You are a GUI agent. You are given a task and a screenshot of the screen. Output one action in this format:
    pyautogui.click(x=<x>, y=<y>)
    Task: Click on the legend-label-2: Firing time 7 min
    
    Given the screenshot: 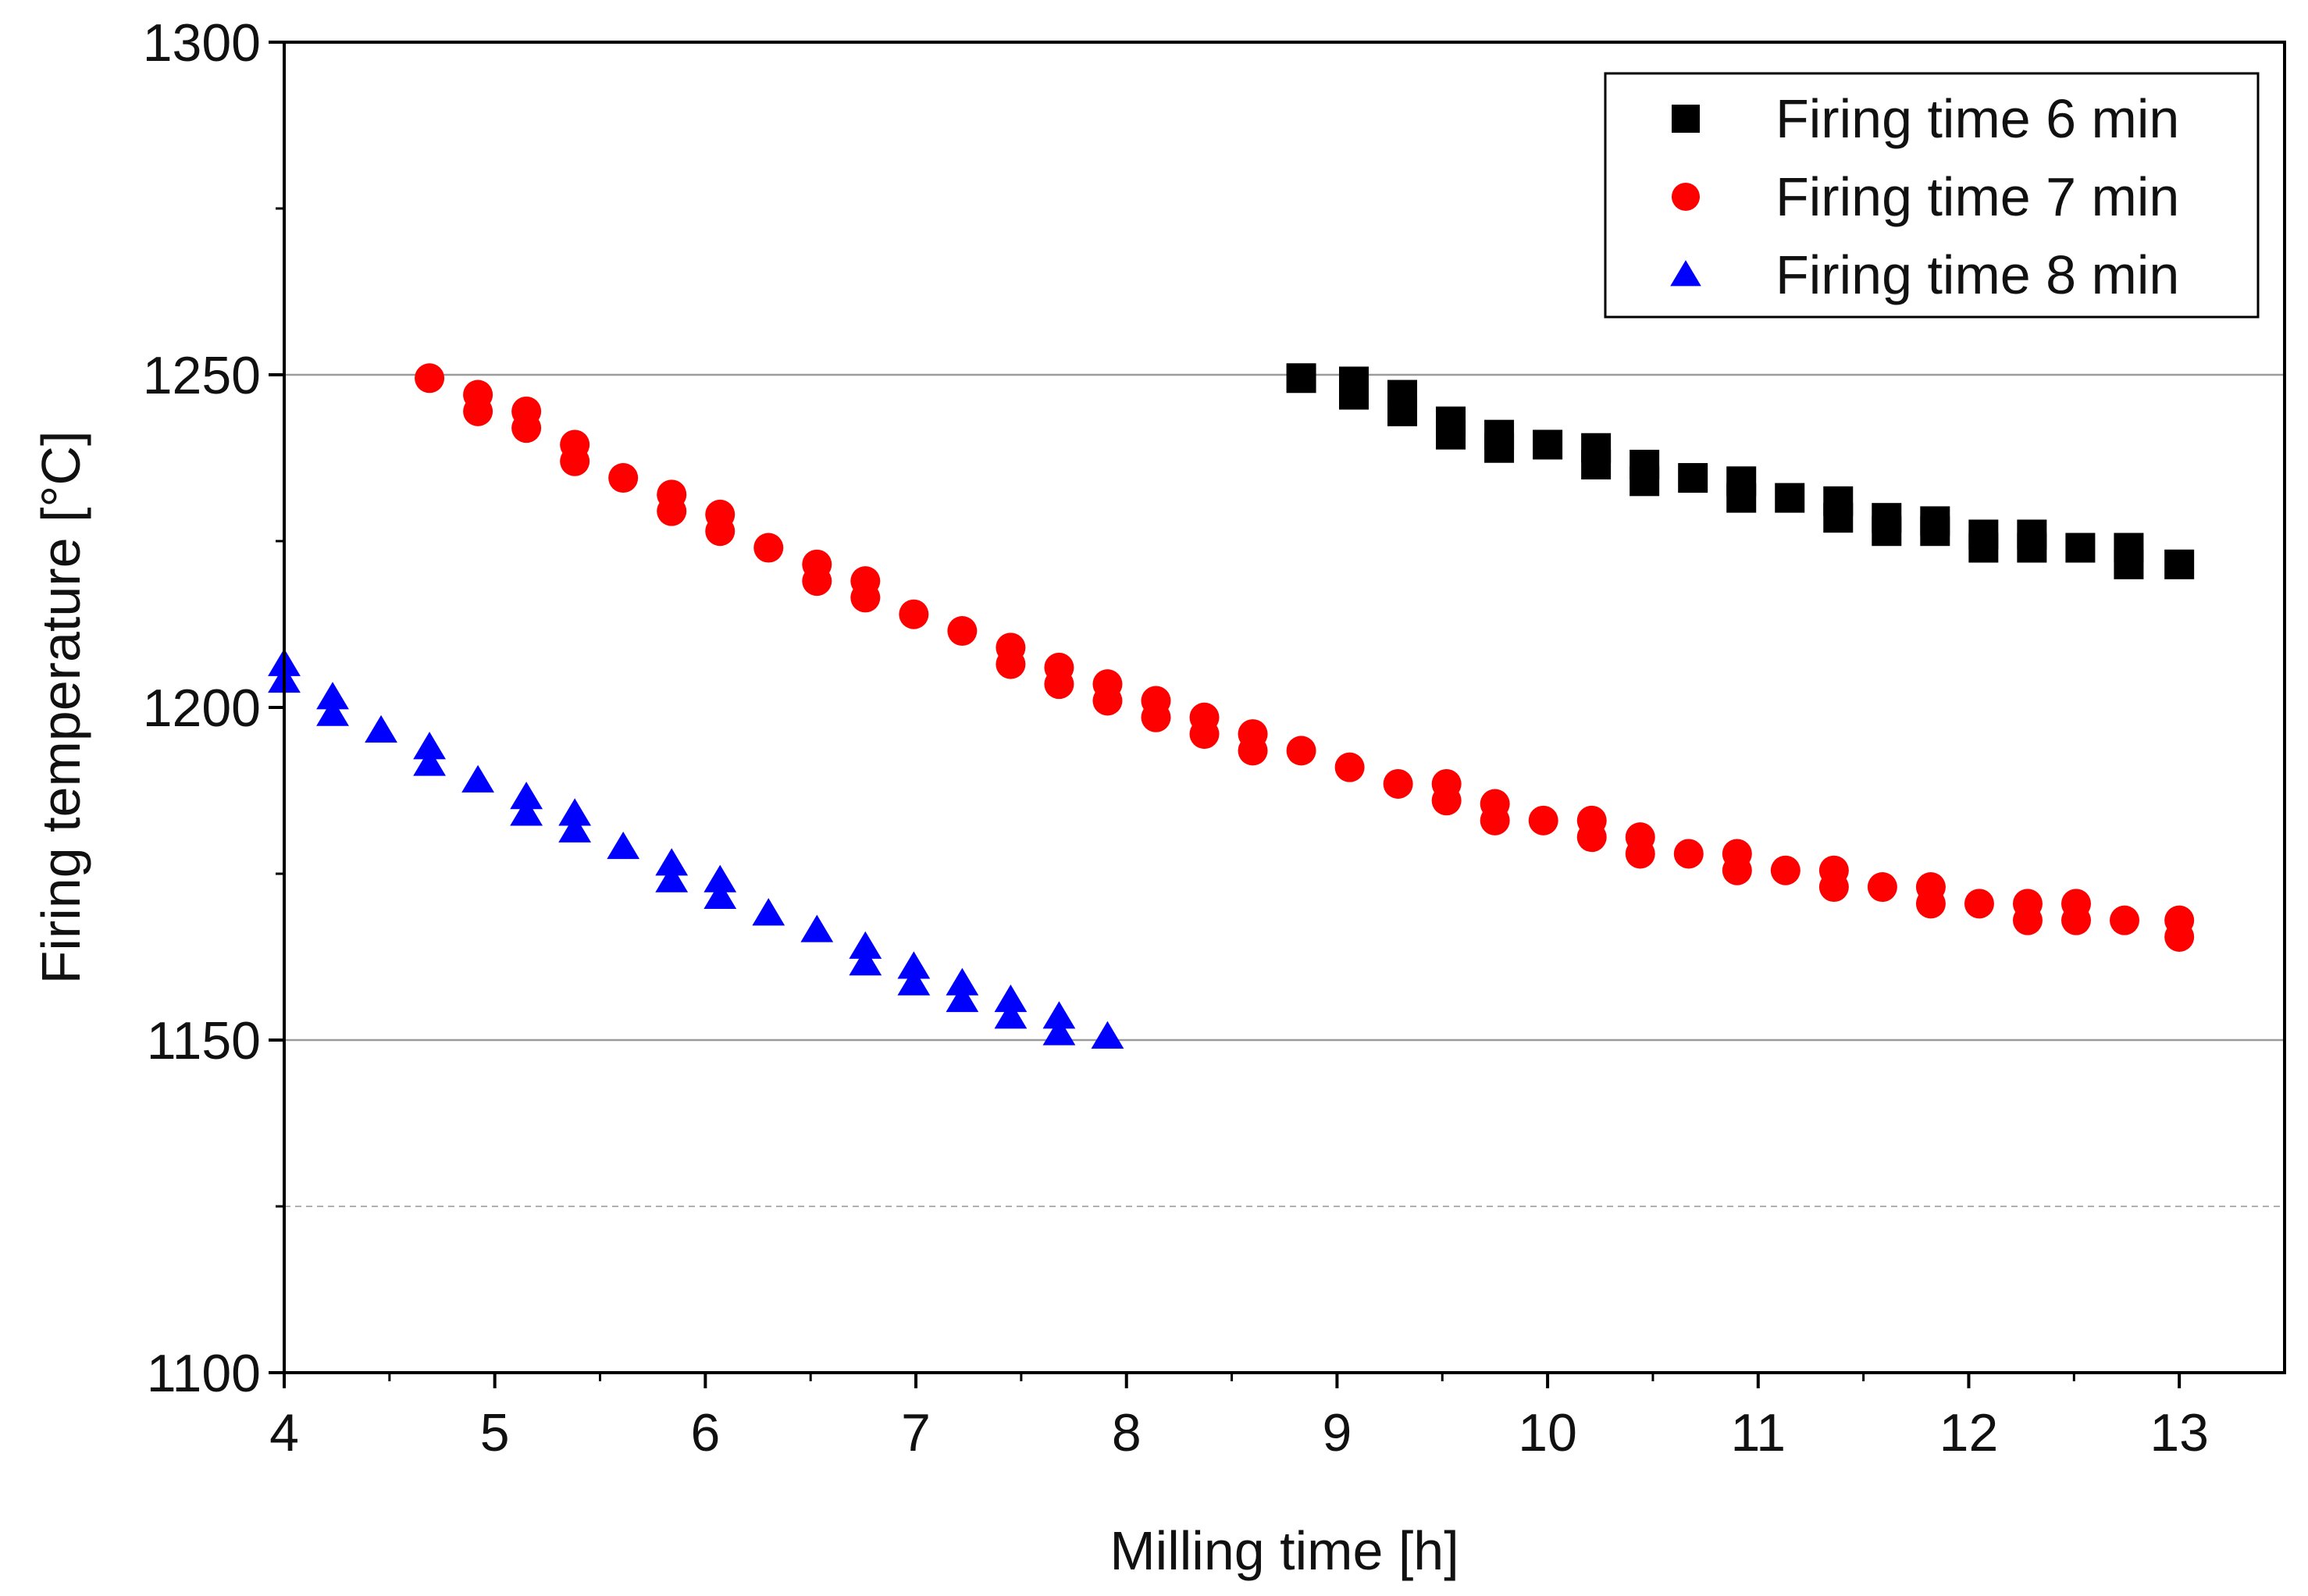 What is the action you would take?
    pyautogui.click(x=1978, y=196)
    